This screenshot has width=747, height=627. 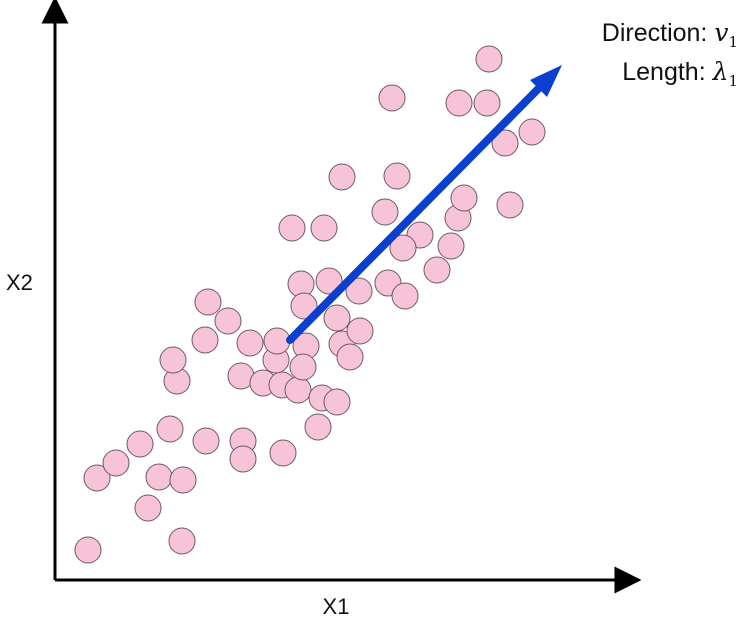 What do you see at coordinates (670, 34) in the screenshot?
I see `annotation-direction: Direction: v1` at bounding box center [670, 34].